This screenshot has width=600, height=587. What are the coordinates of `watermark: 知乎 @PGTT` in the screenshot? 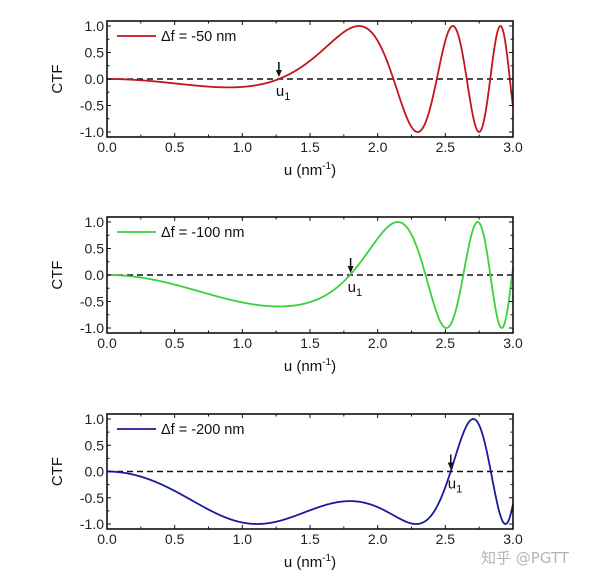 It's located at (525, 558).